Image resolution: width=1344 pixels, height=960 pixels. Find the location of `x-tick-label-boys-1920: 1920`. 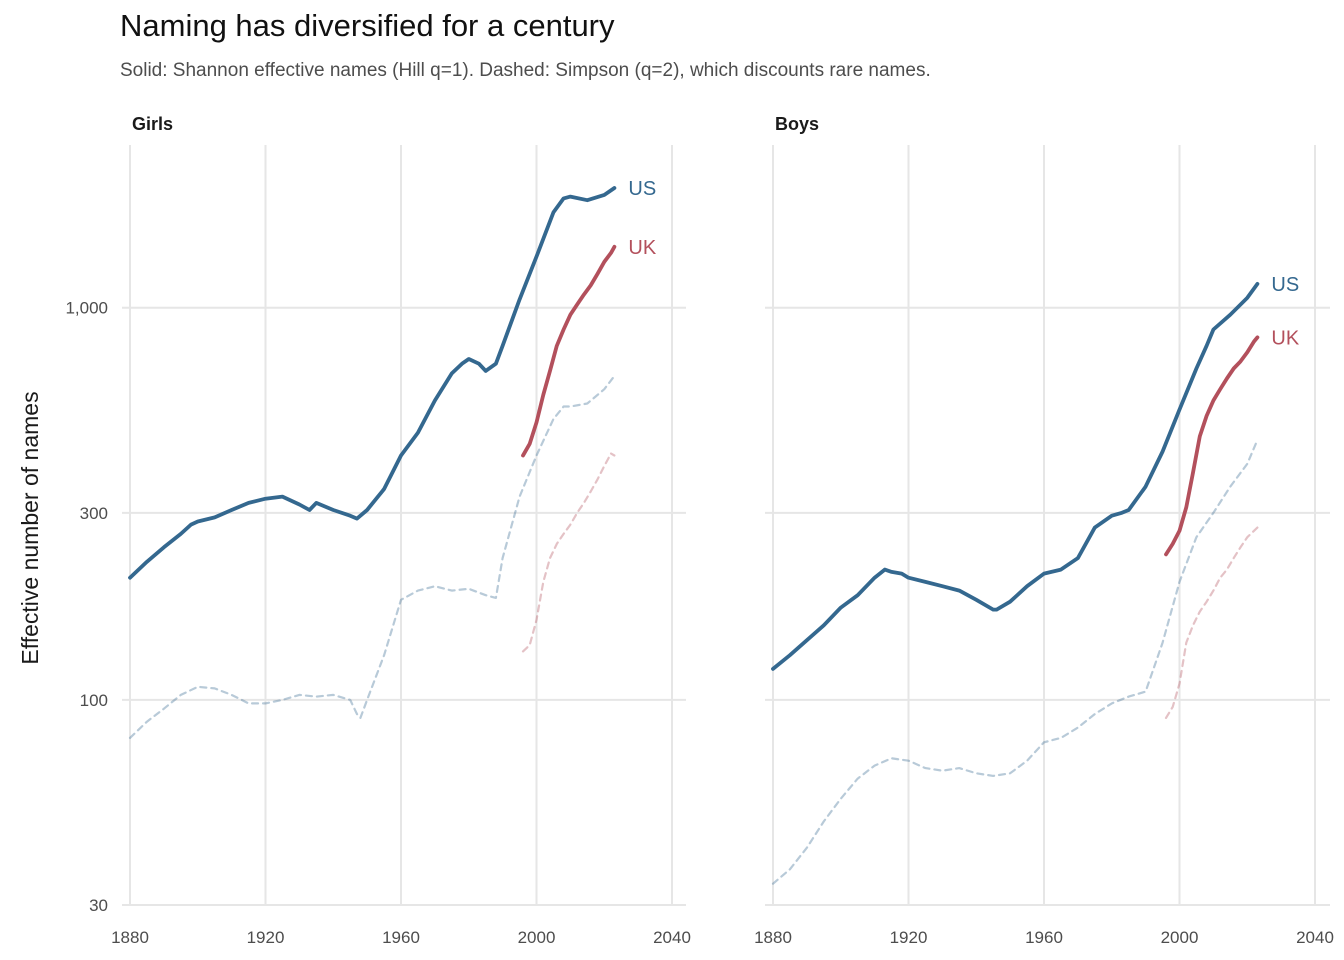

x-tick-label-boys-1920: 1920 is located at coordinates (909, 937).